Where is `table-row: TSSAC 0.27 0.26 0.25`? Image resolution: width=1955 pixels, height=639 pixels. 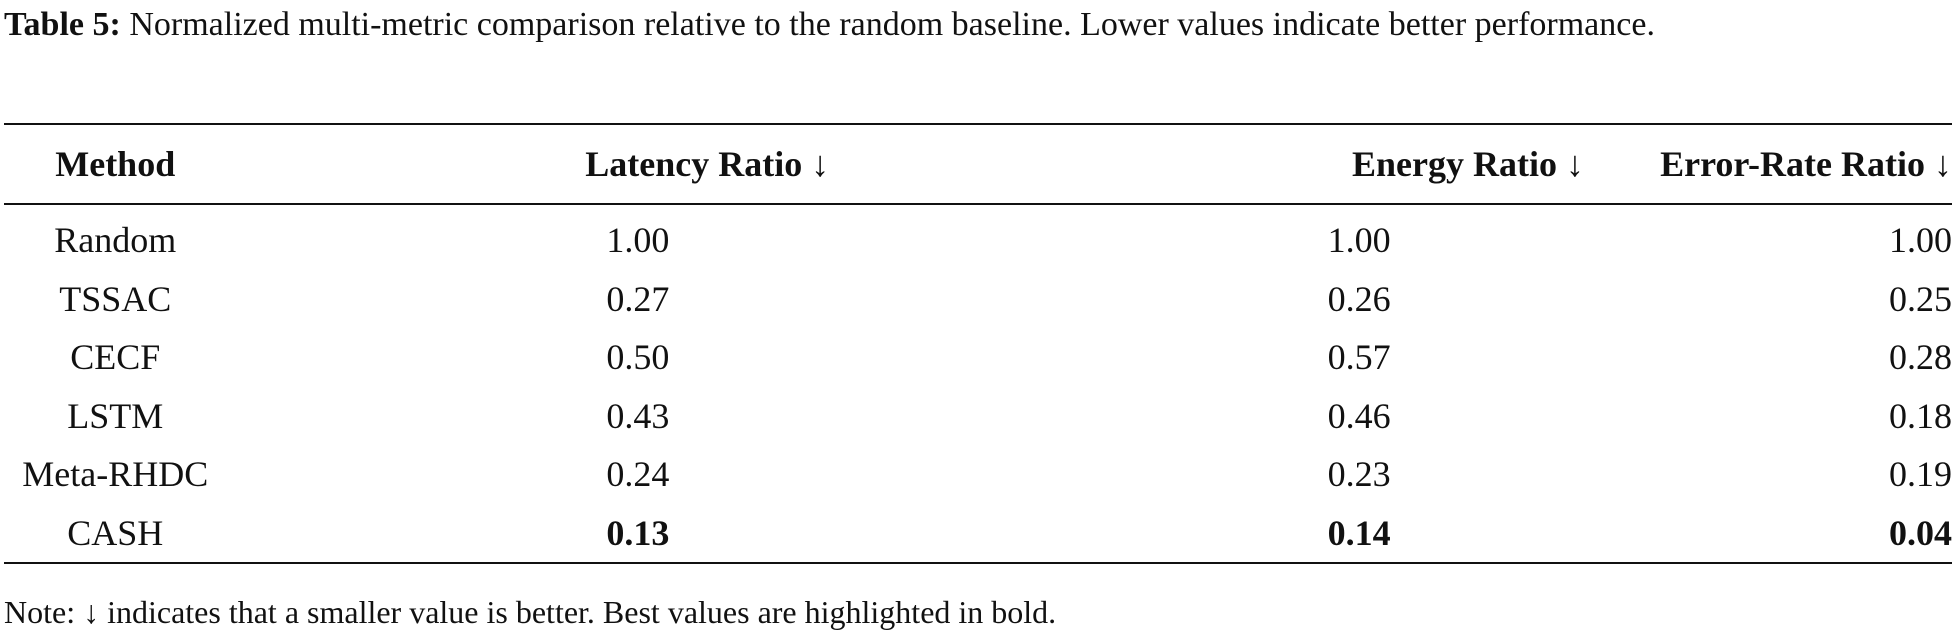
table-row: TSSAC 0.27 0.26 0.25 is located at coordinates (978, 299).